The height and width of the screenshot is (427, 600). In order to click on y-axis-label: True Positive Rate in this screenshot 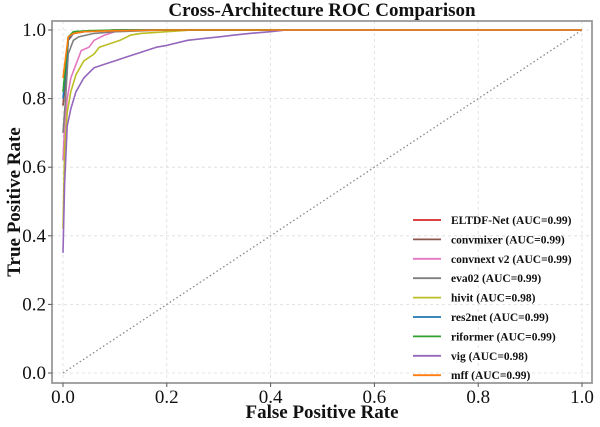, I will do `click(14, 202)`.